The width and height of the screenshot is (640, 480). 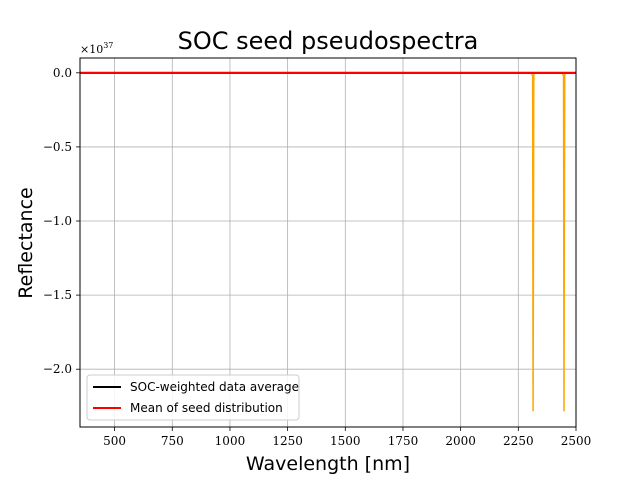 What do you see at coordinates (172, 441) in the screenshot?
I see `x-tick-label: 750` at bounding box center [172, 441].